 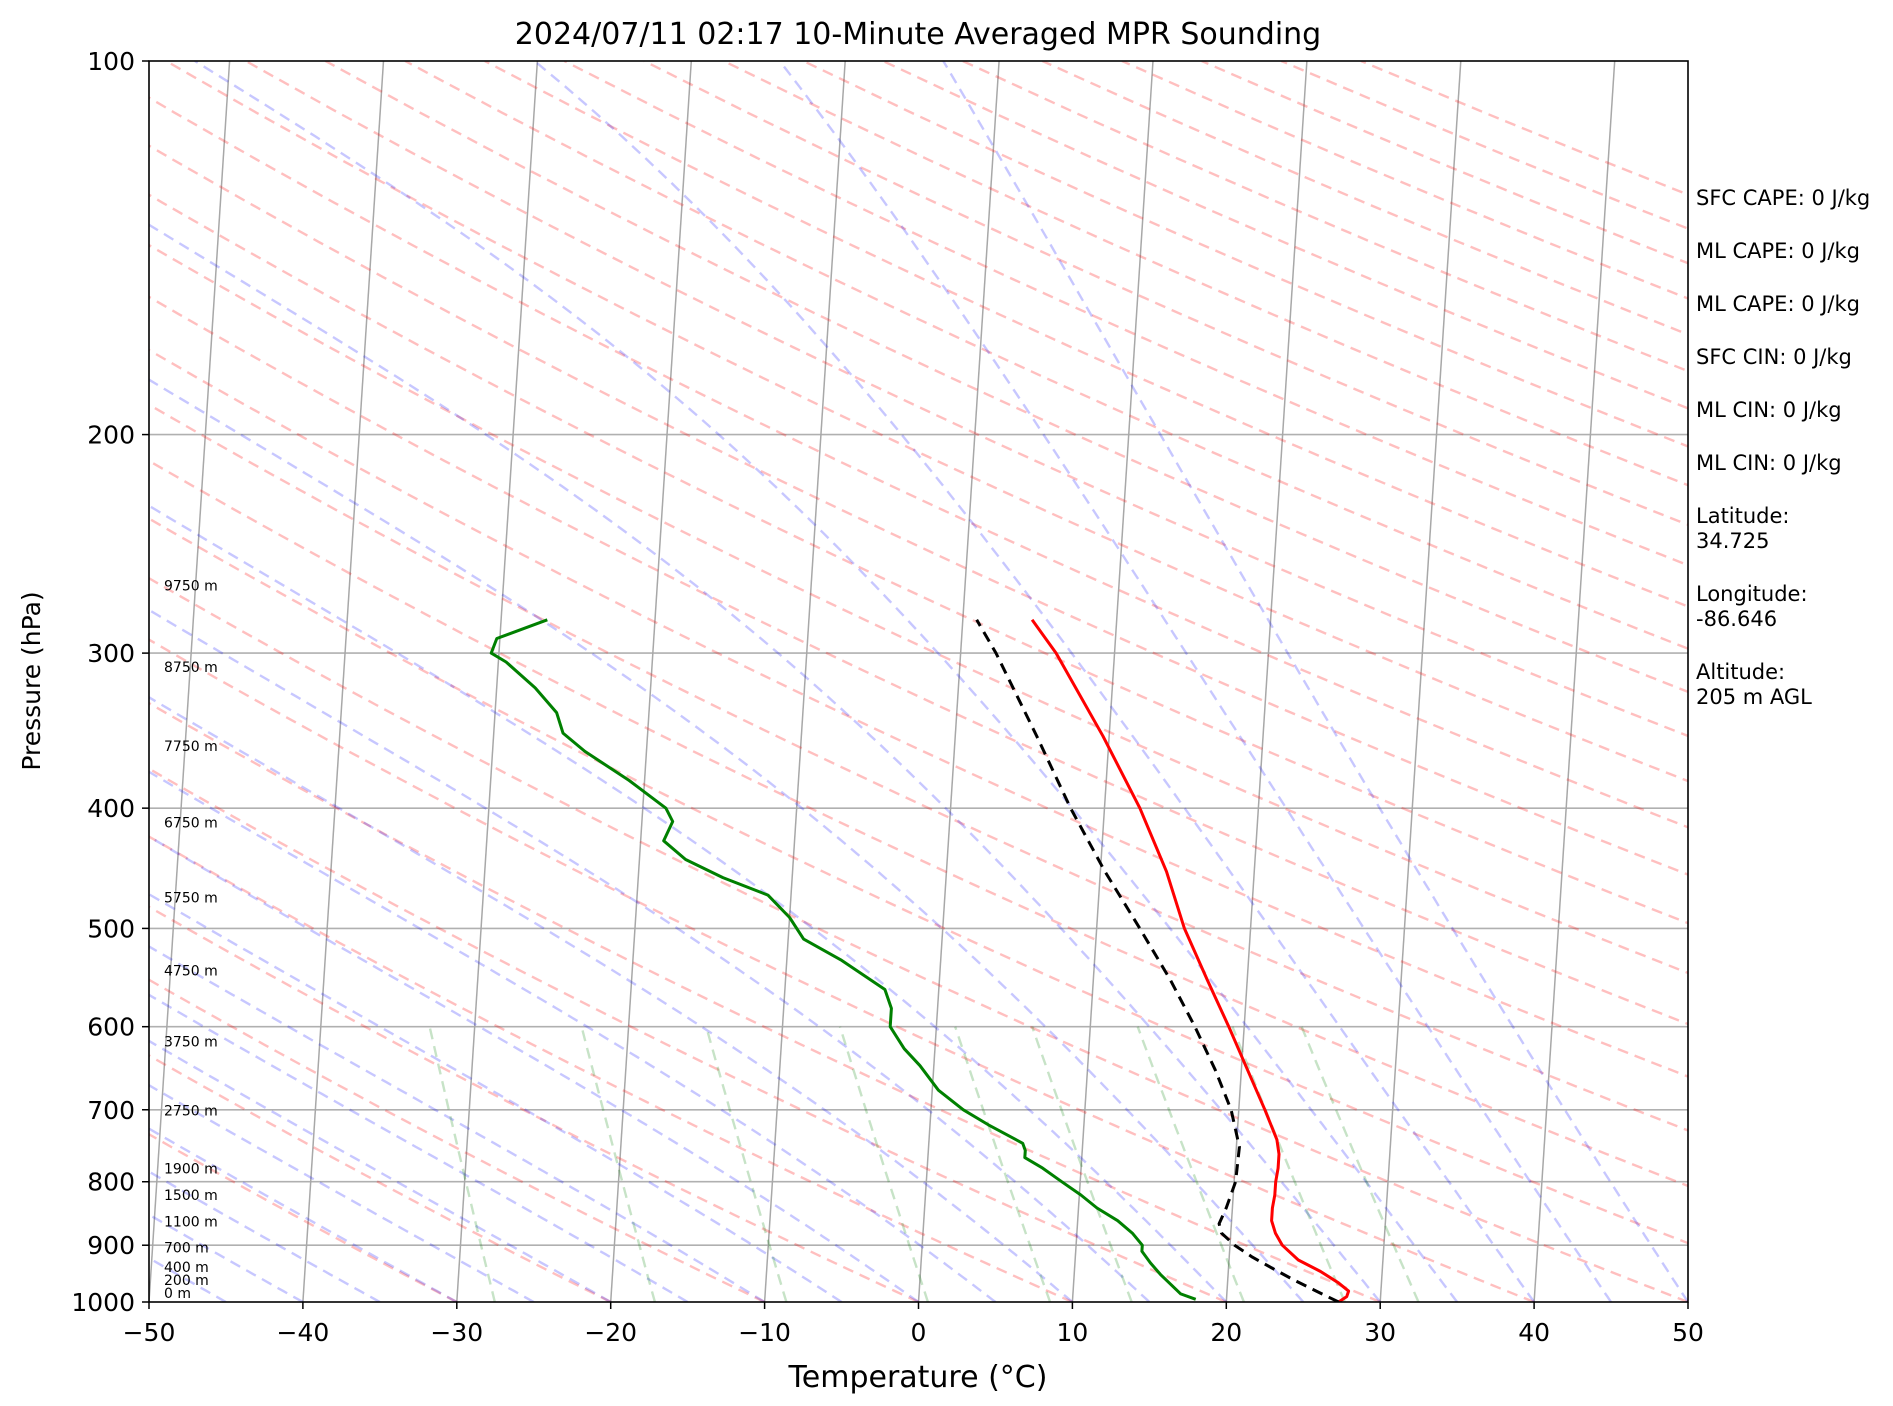 What do you see at coordinates (111, 1182) in the screenshot?
I see `y-tick-label: 800` at bounding box center [111, 1182].